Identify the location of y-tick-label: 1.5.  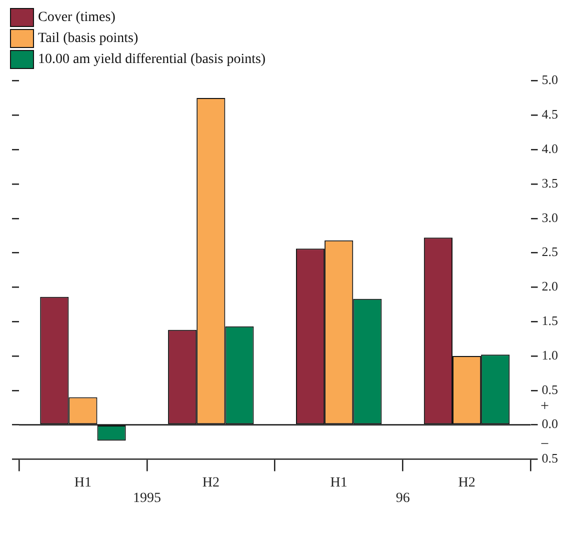
(550, 320).